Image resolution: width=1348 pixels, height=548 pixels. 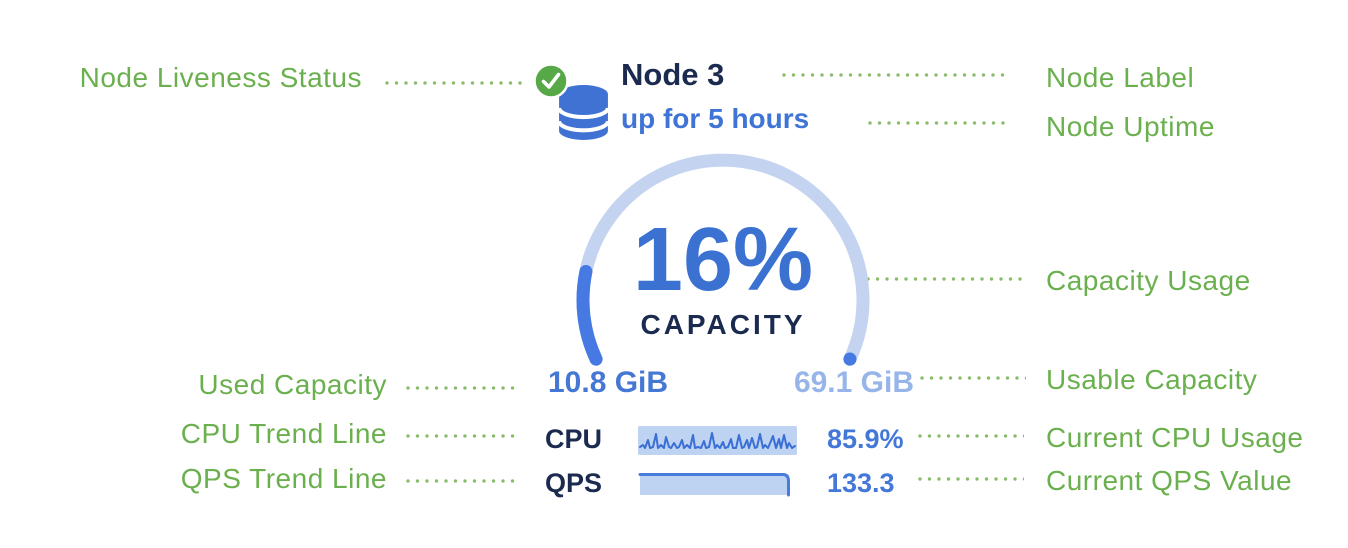 What do you see at coordinates (462, 481) in the screenshot?
I see `leader-line-qps-trend` at bounding box center [462, 481].